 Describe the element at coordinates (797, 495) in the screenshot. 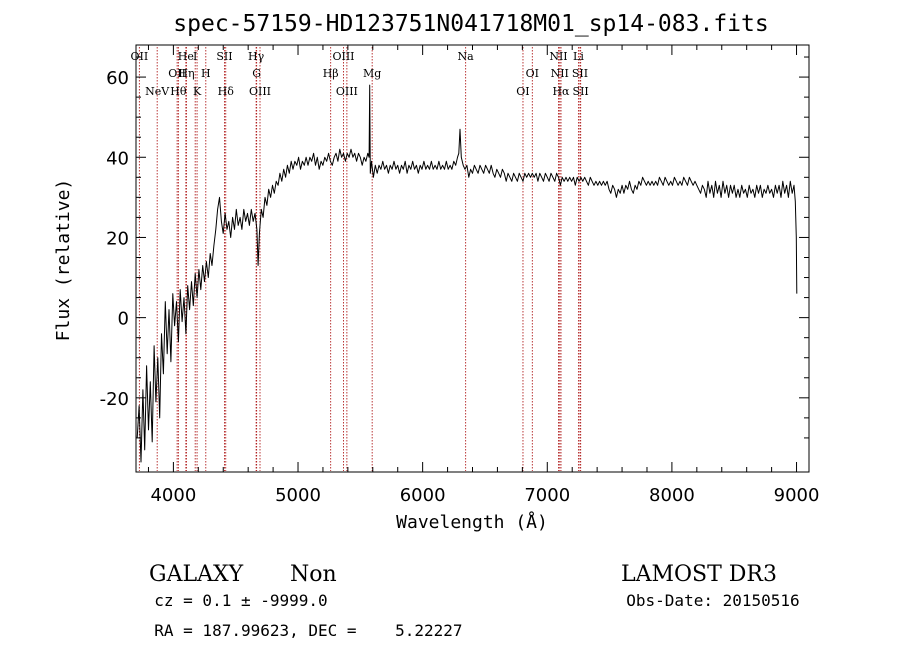

I see `x-tick-label-5: 9000` at that location.